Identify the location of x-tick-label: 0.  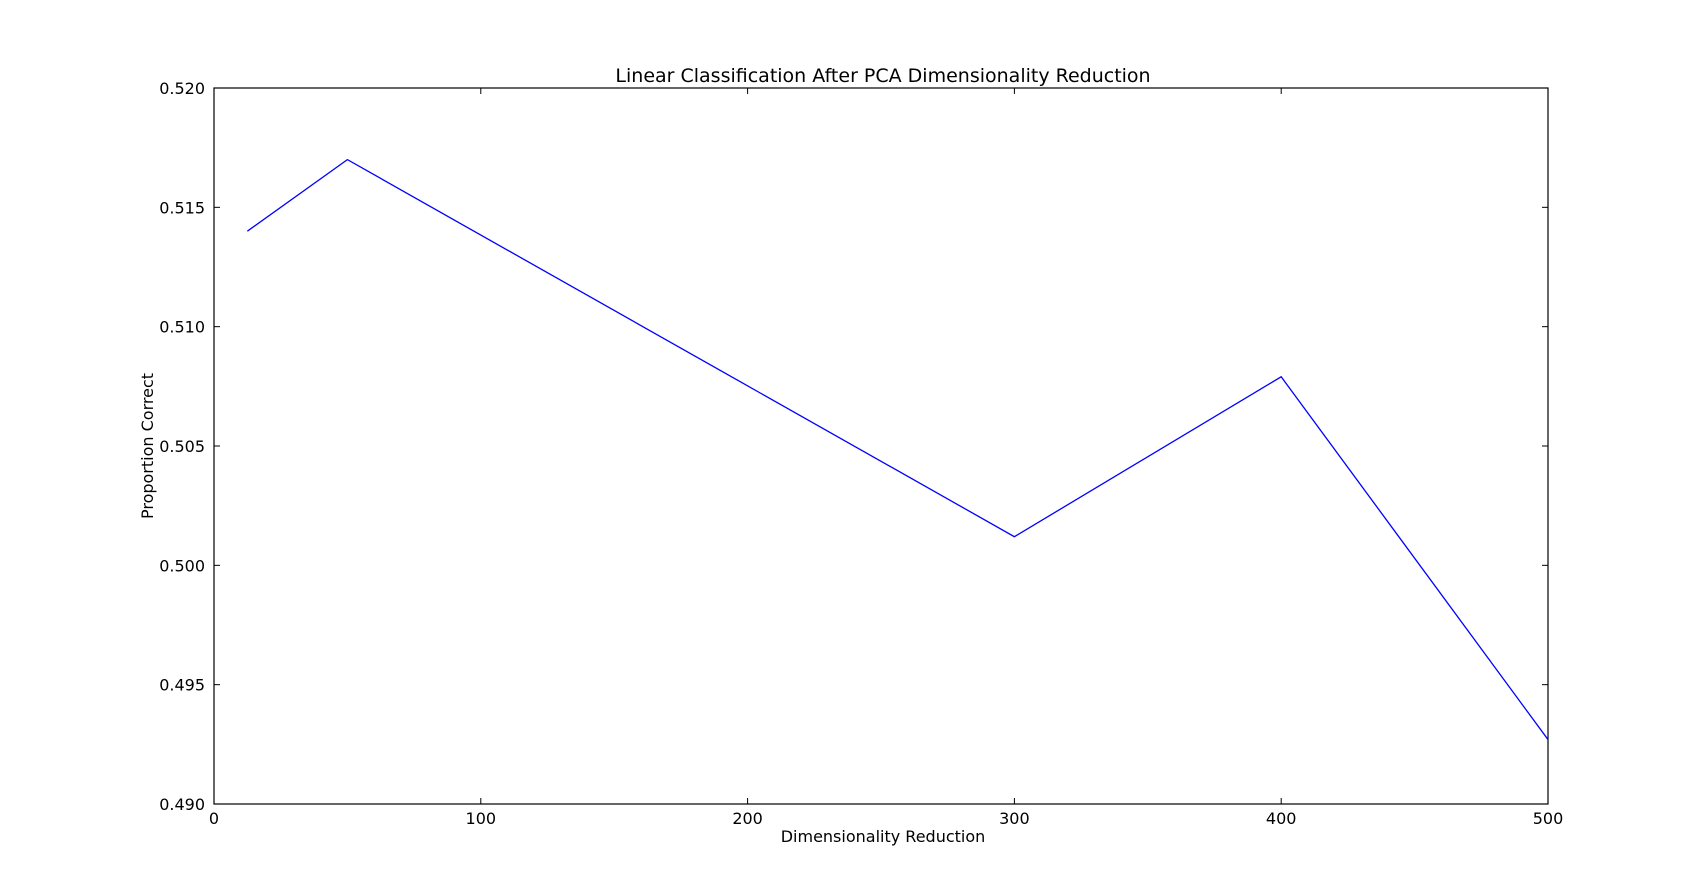
(214, 818).